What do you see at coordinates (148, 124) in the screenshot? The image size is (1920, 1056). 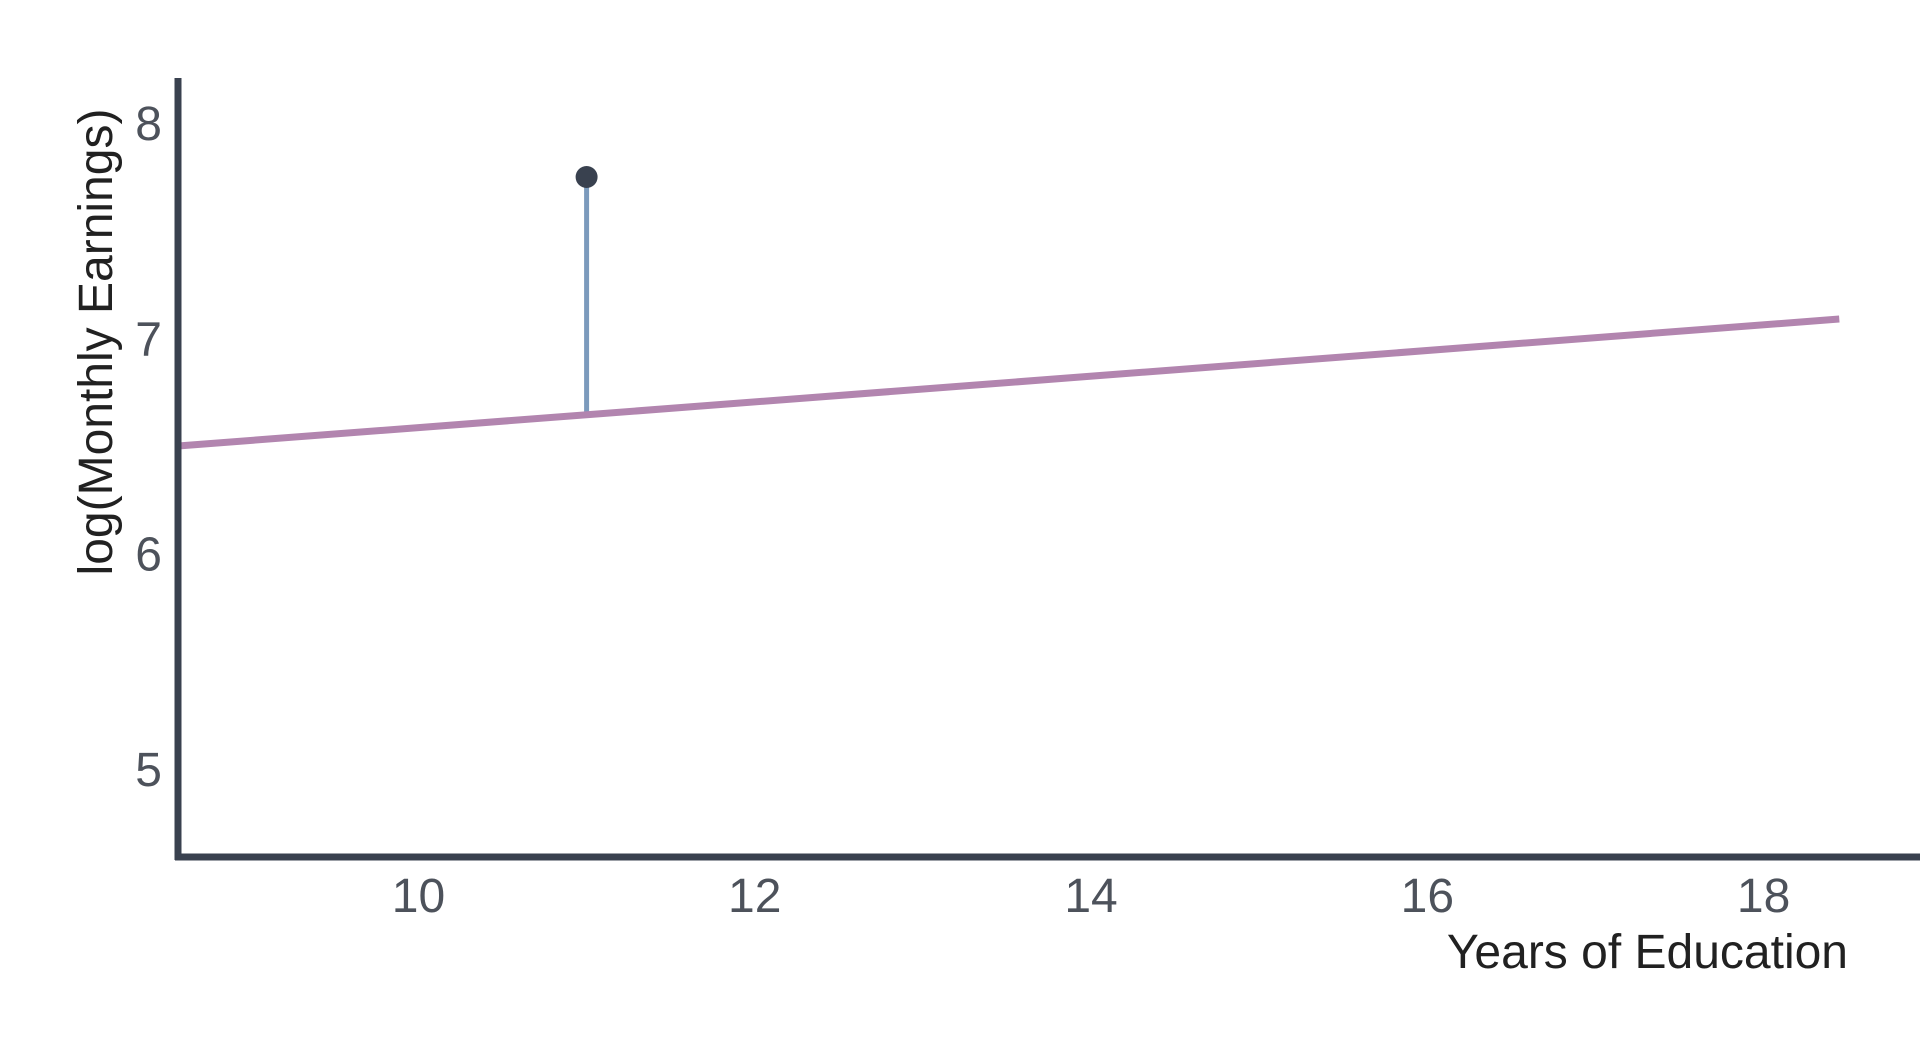 I see `y-tick-label: 8` at bounding box center [148, 124].